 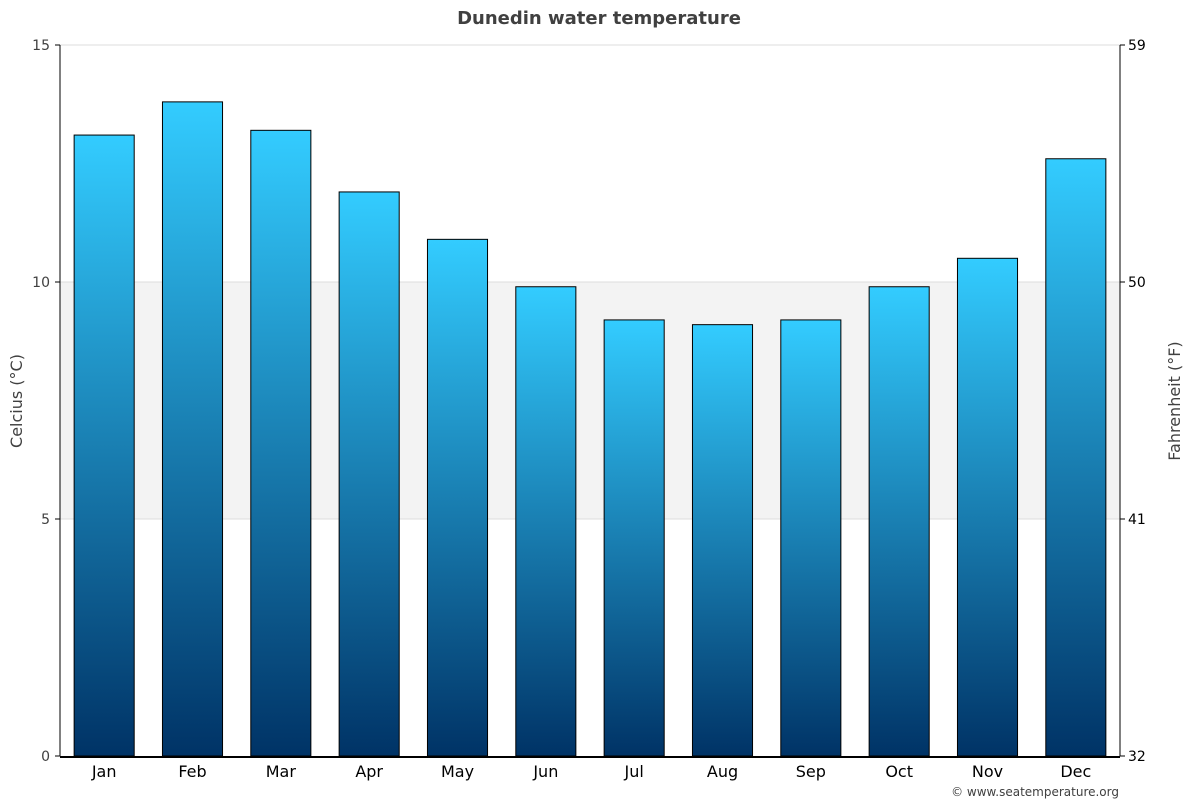 I want to click on chart-title: Dunedin water temperature, so click(x=599, y=18).